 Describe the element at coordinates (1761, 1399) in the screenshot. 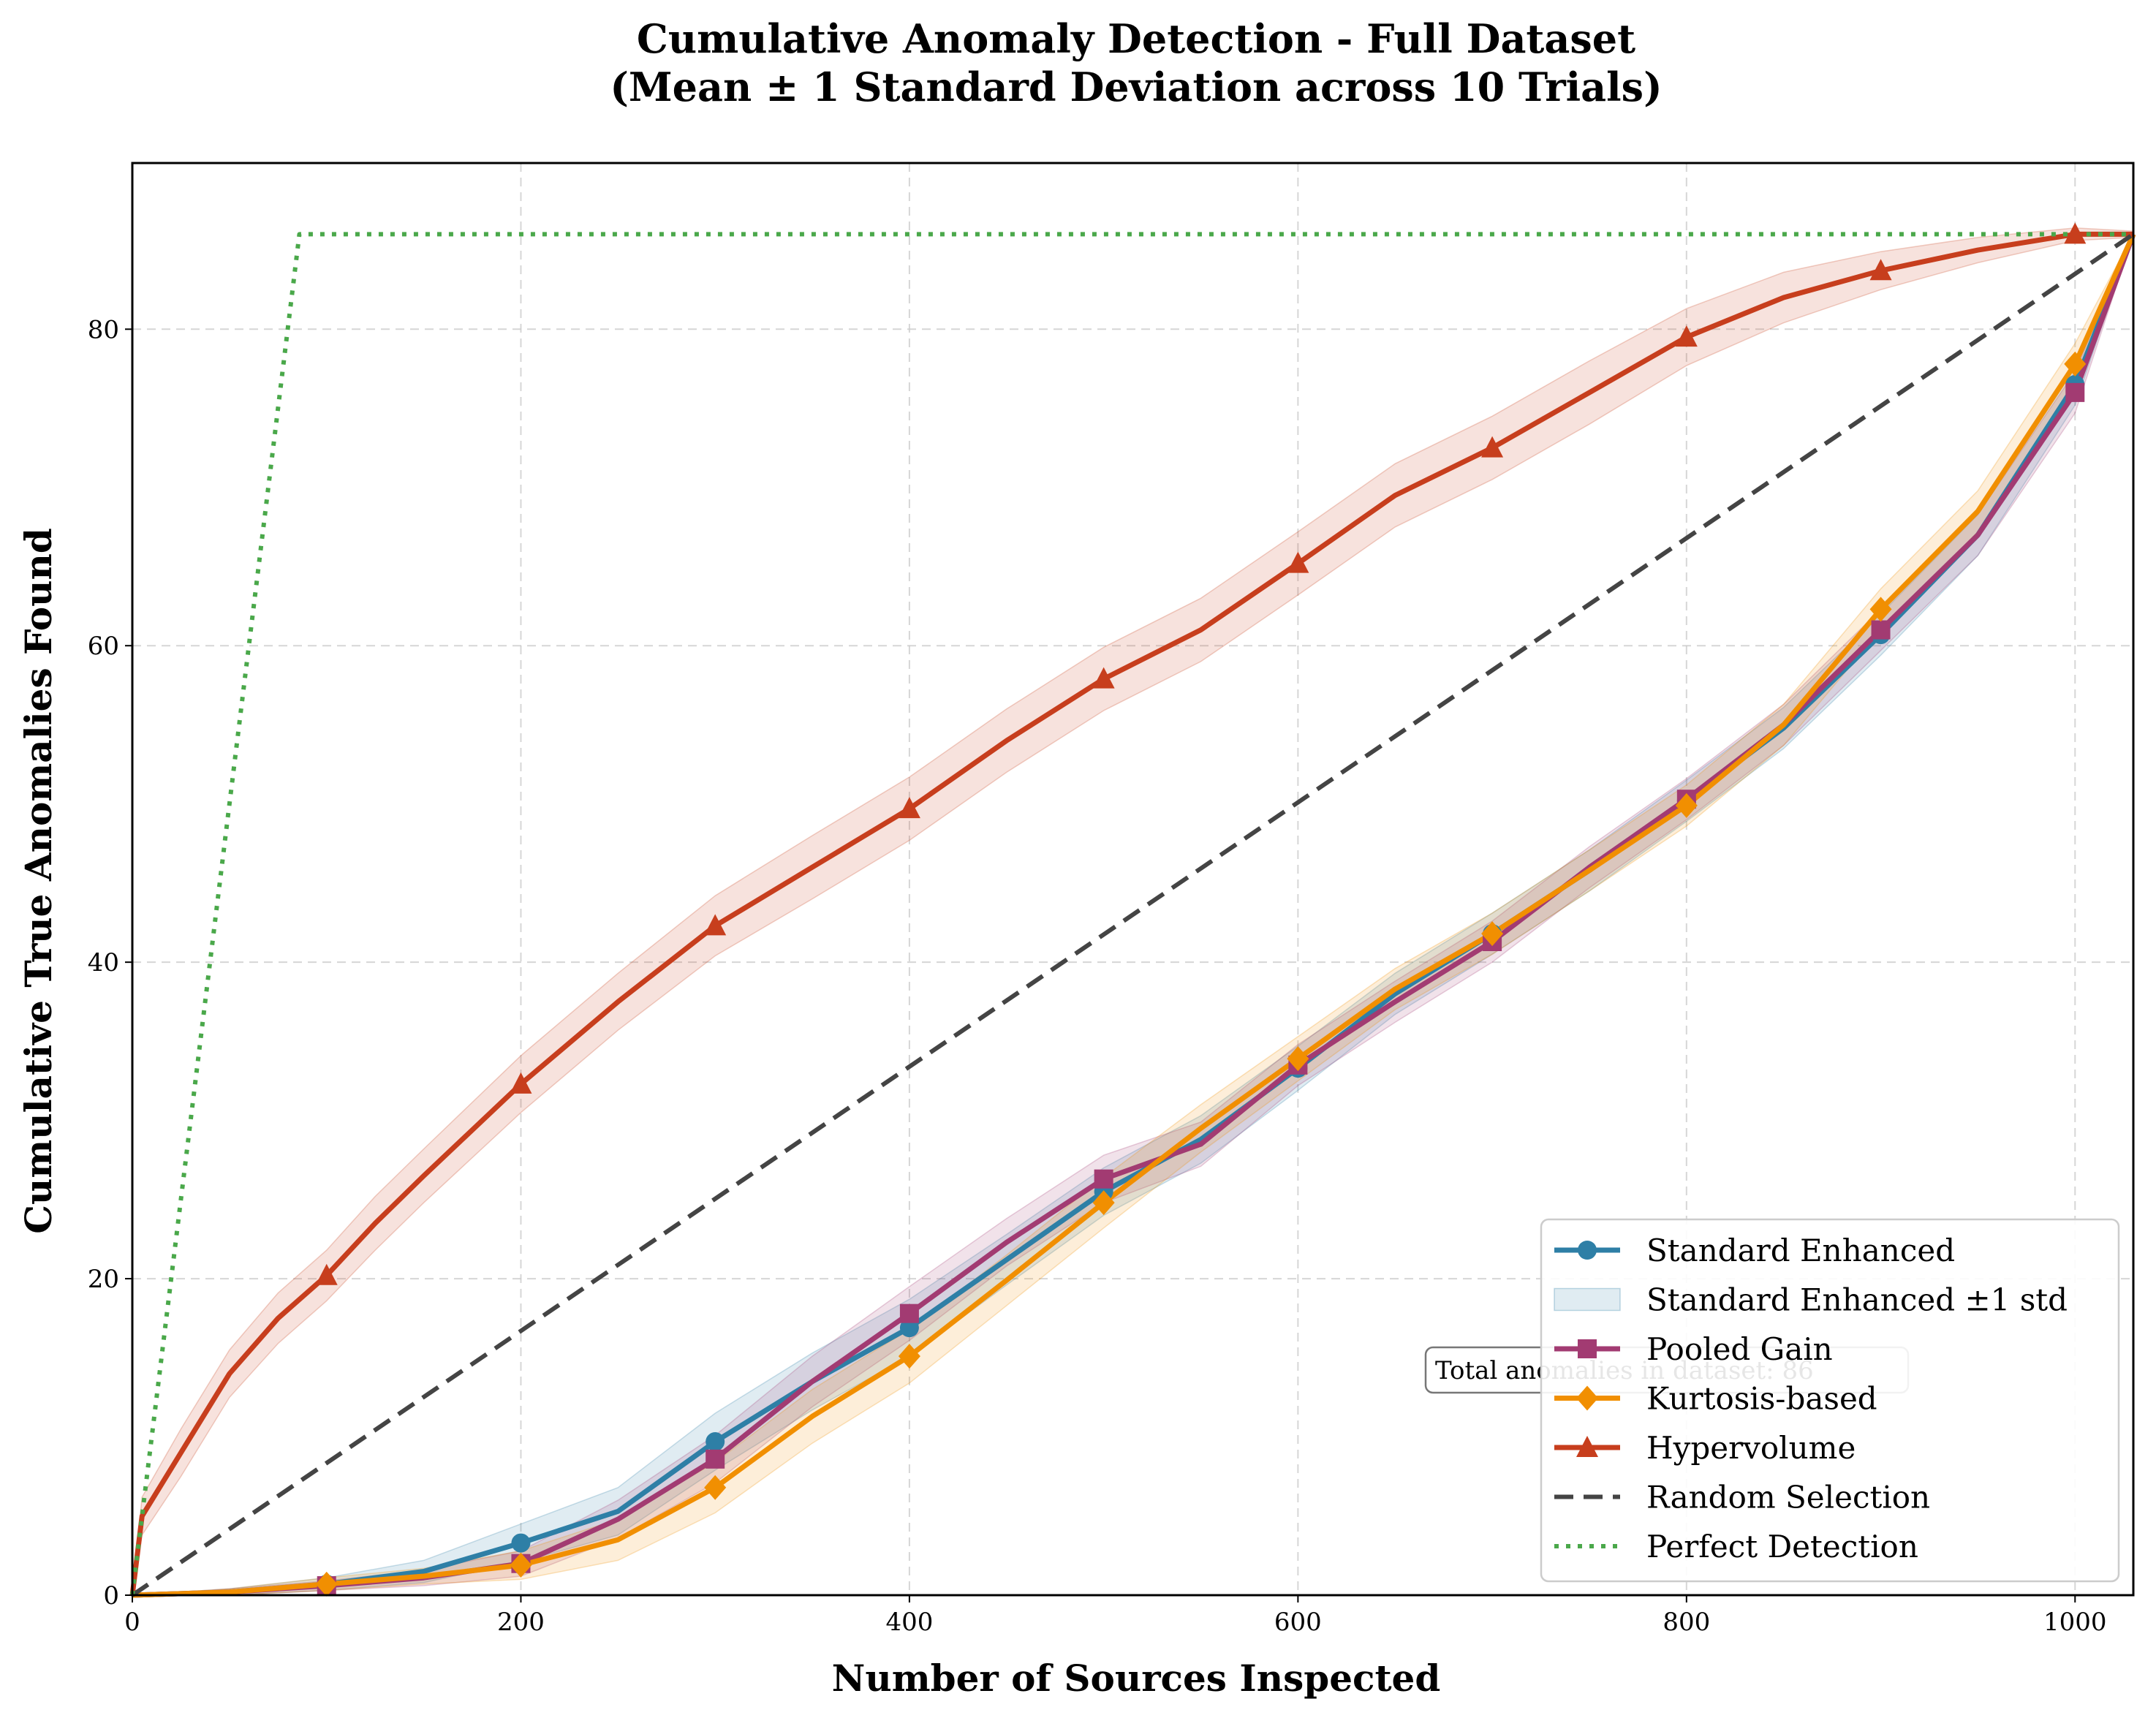

I see `legend-label: Kurtosis-based` at that location.